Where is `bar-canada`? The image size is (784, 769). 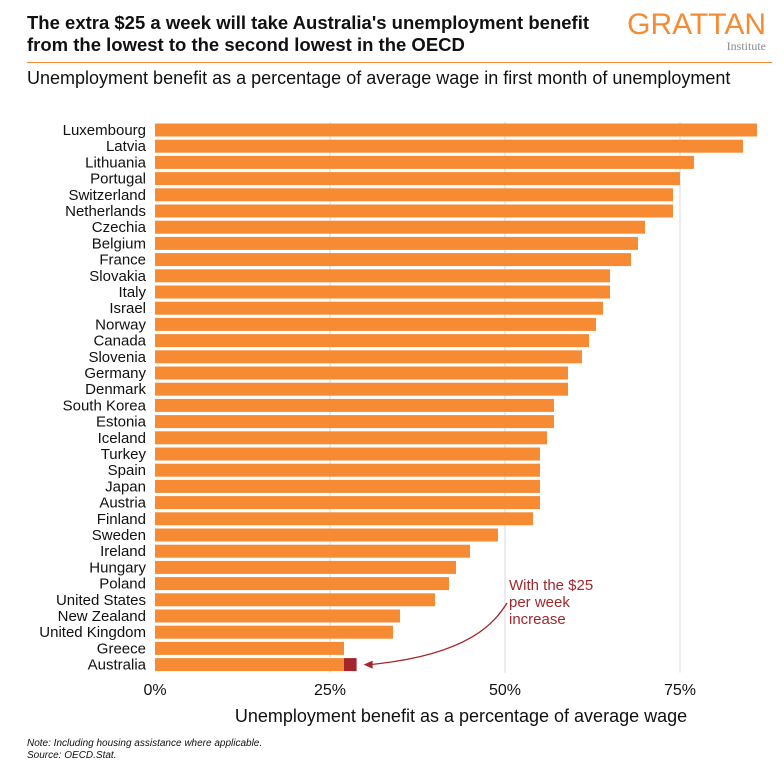 bar-canada is located at coordinates (372, 341).